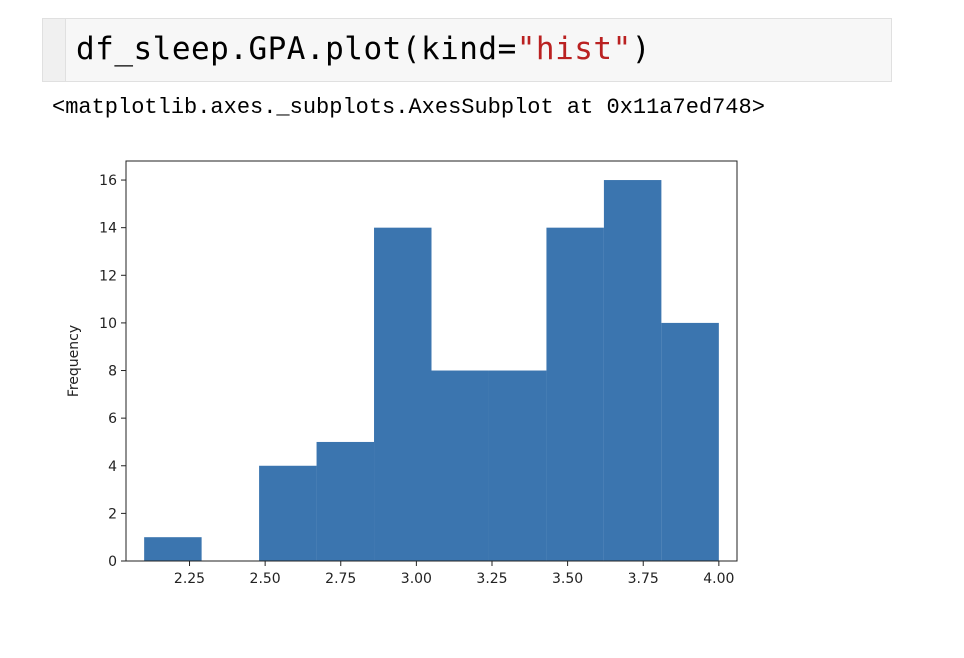 The height and width of the screenshot is (658, 964). Describe the element at coordinates (108, 229) in the screenshot. I see `y-tick-label: 14` at that location.